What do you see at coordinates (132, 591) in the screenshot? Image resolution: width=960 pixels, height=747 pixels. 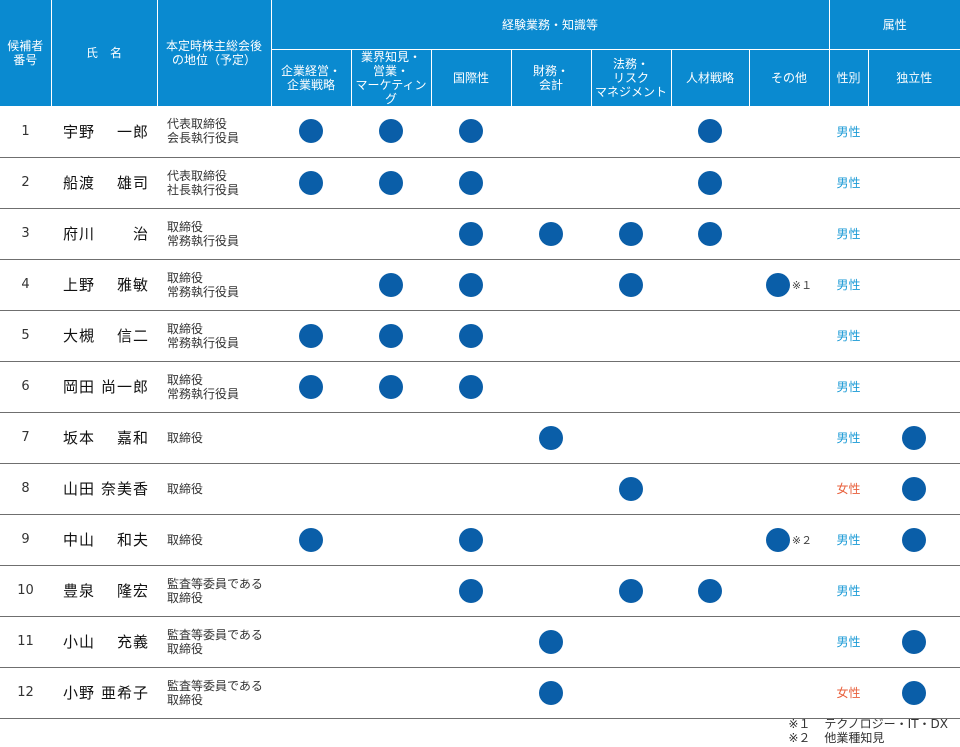 I see `given-name: 隆宏` at bounding box center [132, 591].